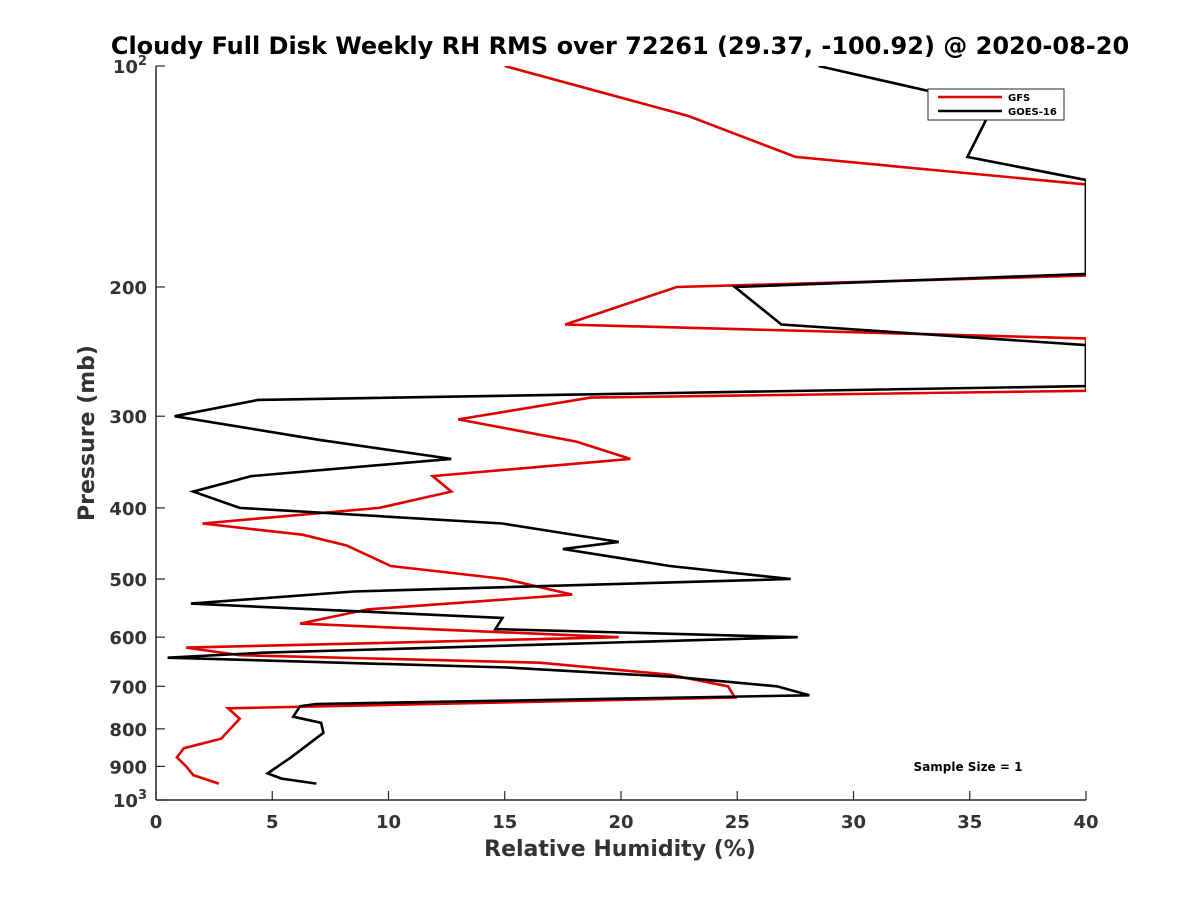 This screenshot has width=1200, height=900. What do you see at coordinates (1032, 112) in the screenshot?
I see `legend-label-goes16: GOES-16` at bounding box center [1032, 112].